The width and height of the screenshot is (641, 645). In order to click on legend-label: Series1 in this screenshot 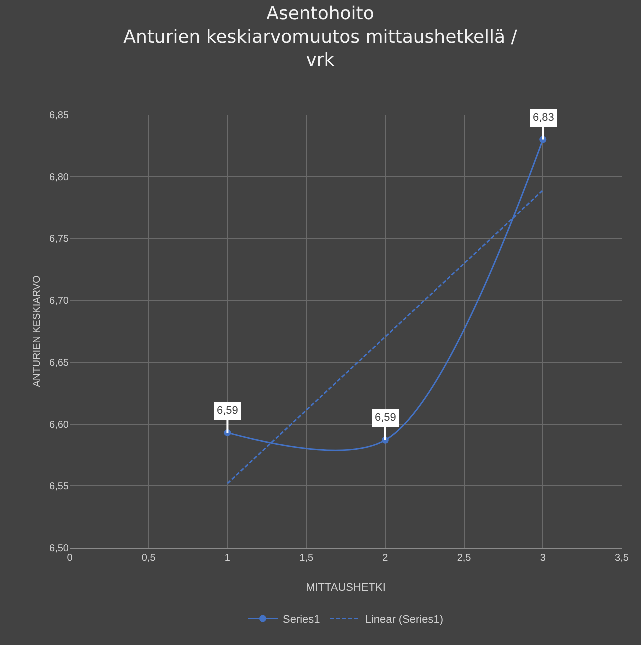, I will do `click(301, 620)`.